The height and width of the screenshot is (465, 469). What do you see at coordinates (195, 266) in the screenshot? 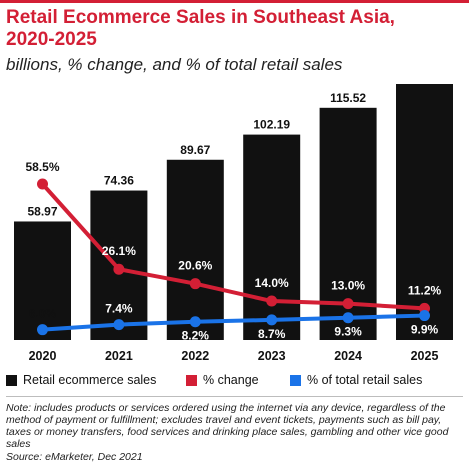
I see `label-pct-change-2022: 20.6%` at bounding box center [195, 266].